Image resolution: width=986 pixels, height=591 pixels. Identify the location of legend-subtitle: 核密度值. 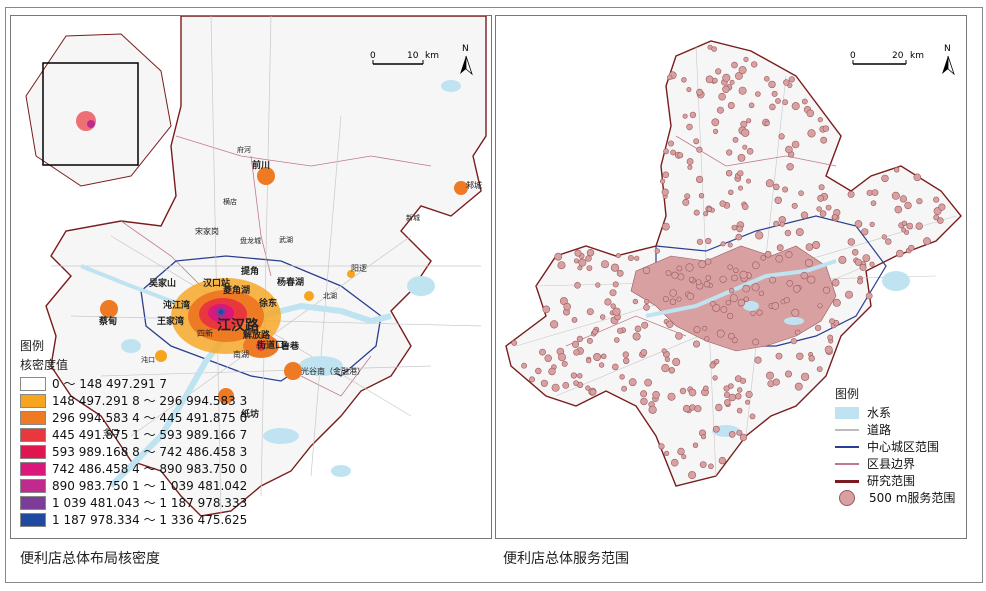
(44, 365).